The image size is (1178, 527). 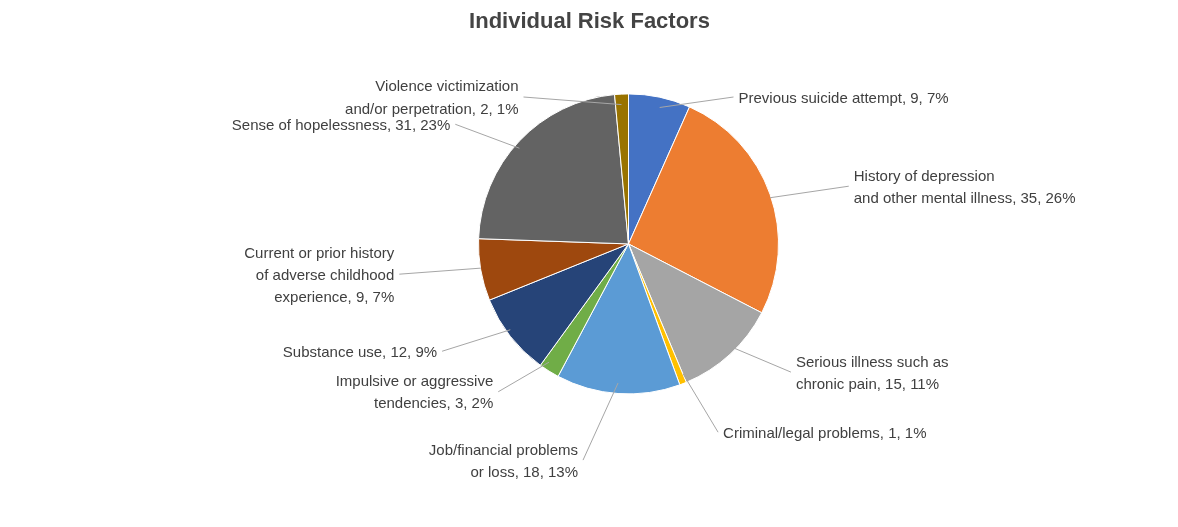 I want to click on chart-title: Individual Risk Factors, so click(x=589, y=20).